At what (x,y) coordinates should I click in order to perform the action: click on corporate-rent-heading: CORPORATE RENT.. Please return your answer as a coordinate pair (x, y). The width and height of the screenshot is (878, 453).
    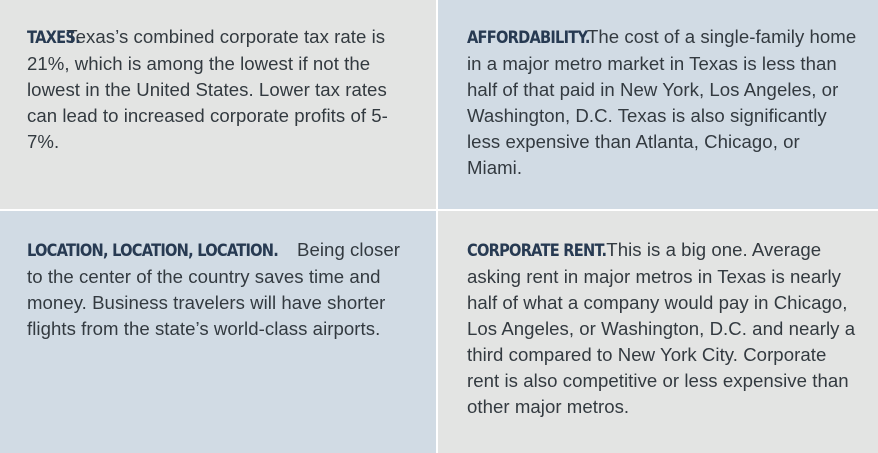
    Looking at the image, I should click on (537, 251).